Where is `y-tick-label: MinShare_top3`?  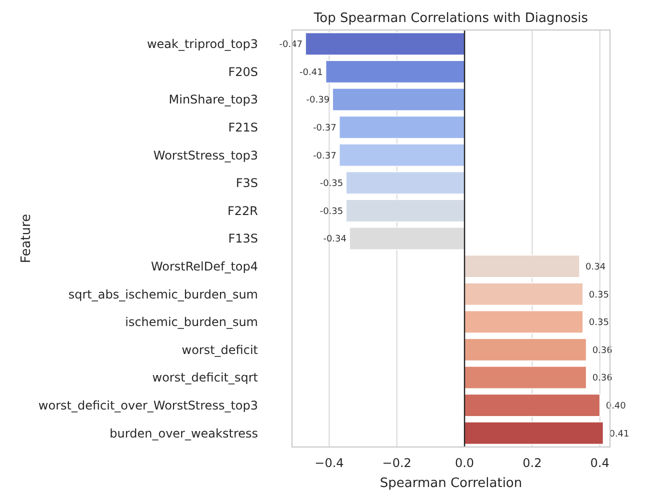
y-tick-label: MinShare_top3 is located at coordinates (213, 99).